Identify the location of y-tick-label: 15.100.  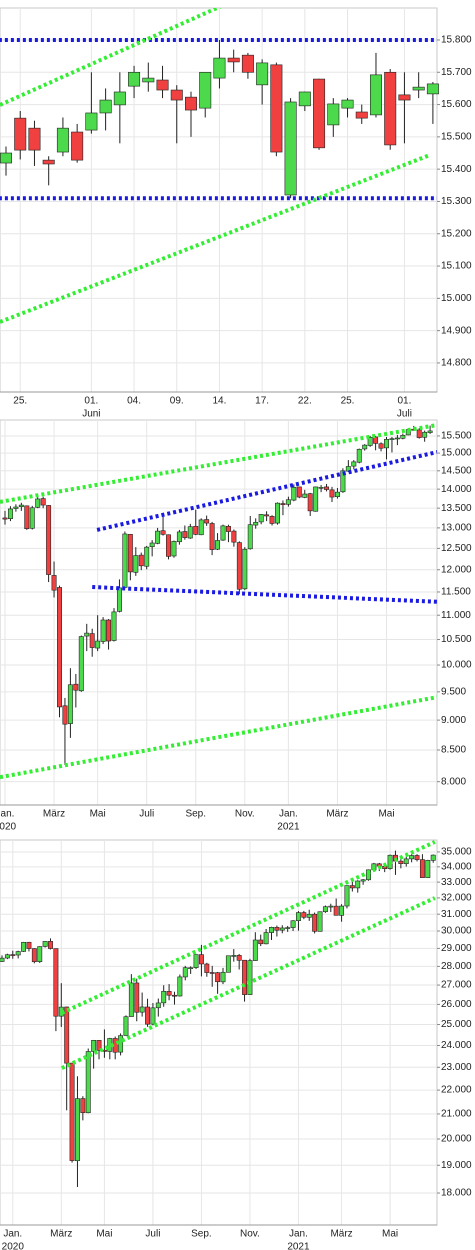
(456, 266).